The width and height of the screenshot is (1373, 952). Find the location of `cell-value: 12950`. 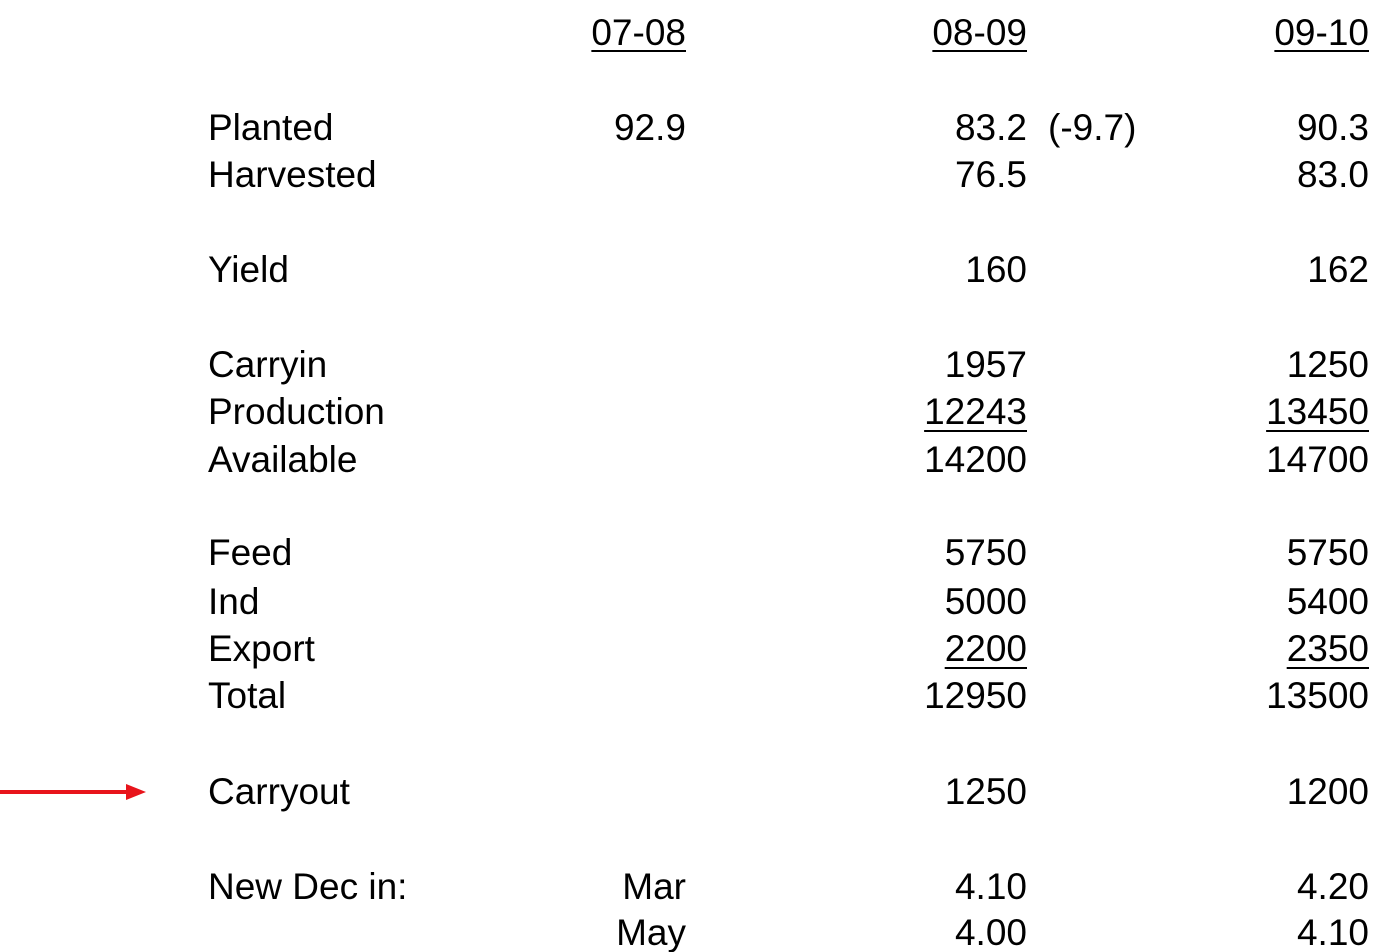

cell-value: 12950 is located at coordinates (975, 695).